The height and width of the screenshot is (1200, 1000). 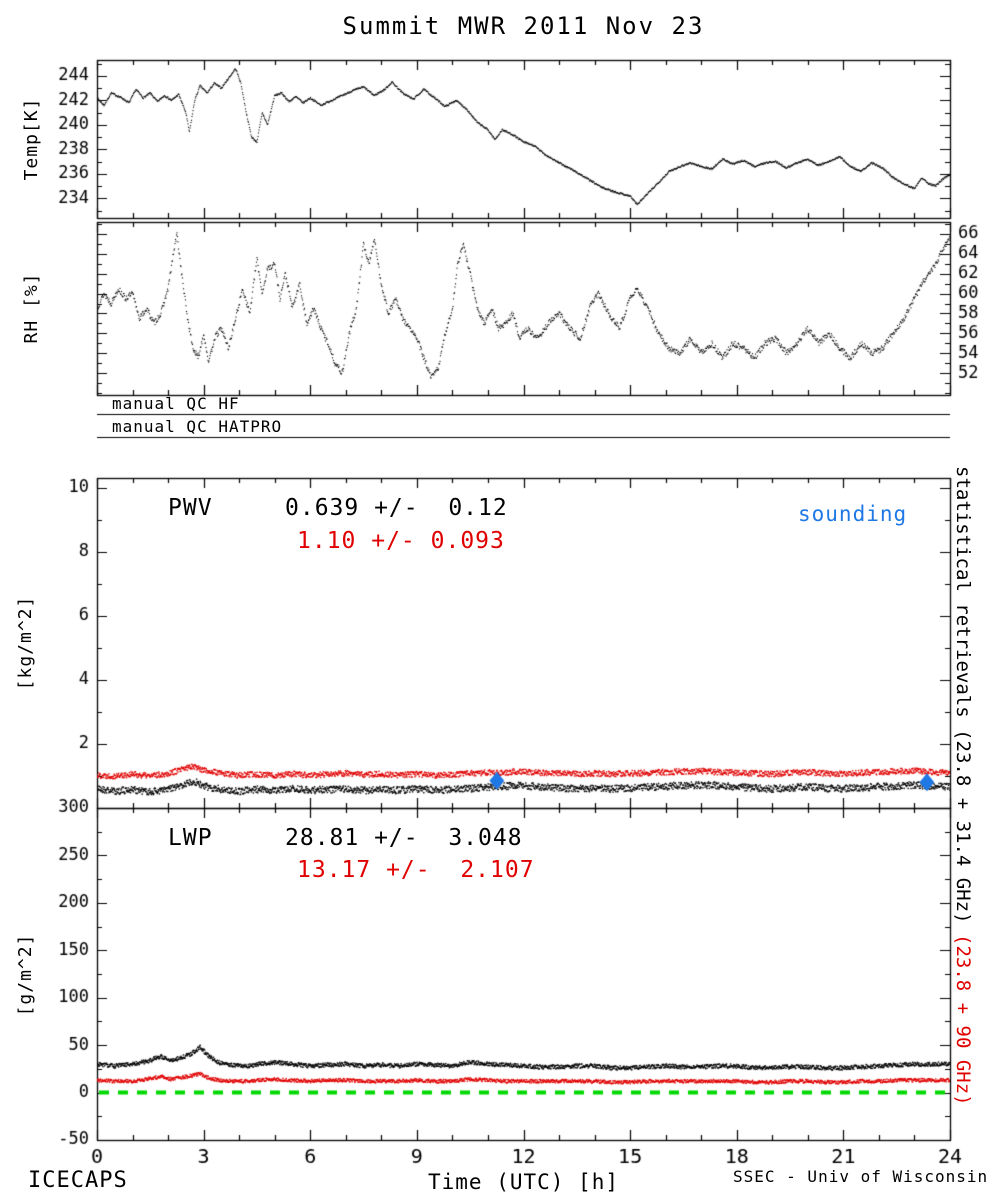 What do you see at coordinates (176, 403) in the screenshot?
I see `qc-hf-label: manual QC HF` at bounding box center [176, 403].